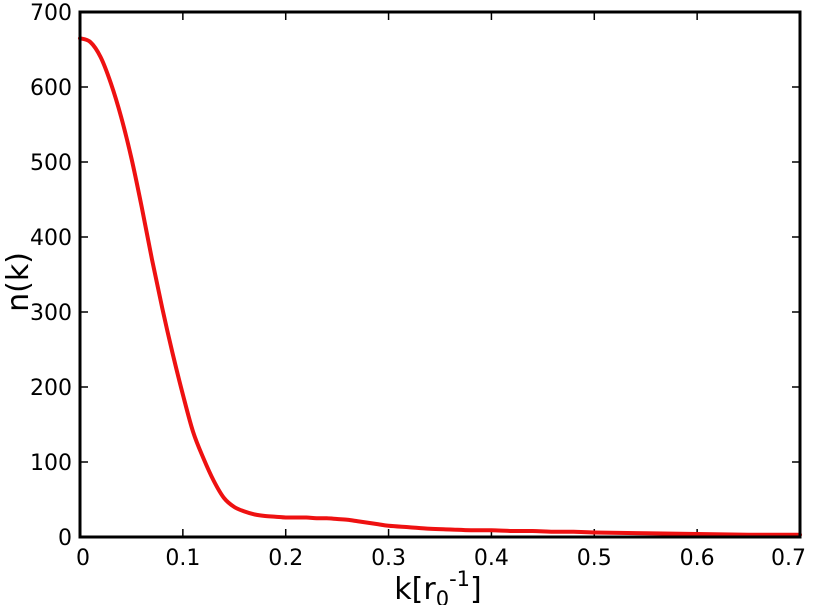 The width and height of the screenshot is (825, 605). Describe the element at coordinates (697, 558) in the screenshot. I see `x-tick-label: 0.6` at that location.